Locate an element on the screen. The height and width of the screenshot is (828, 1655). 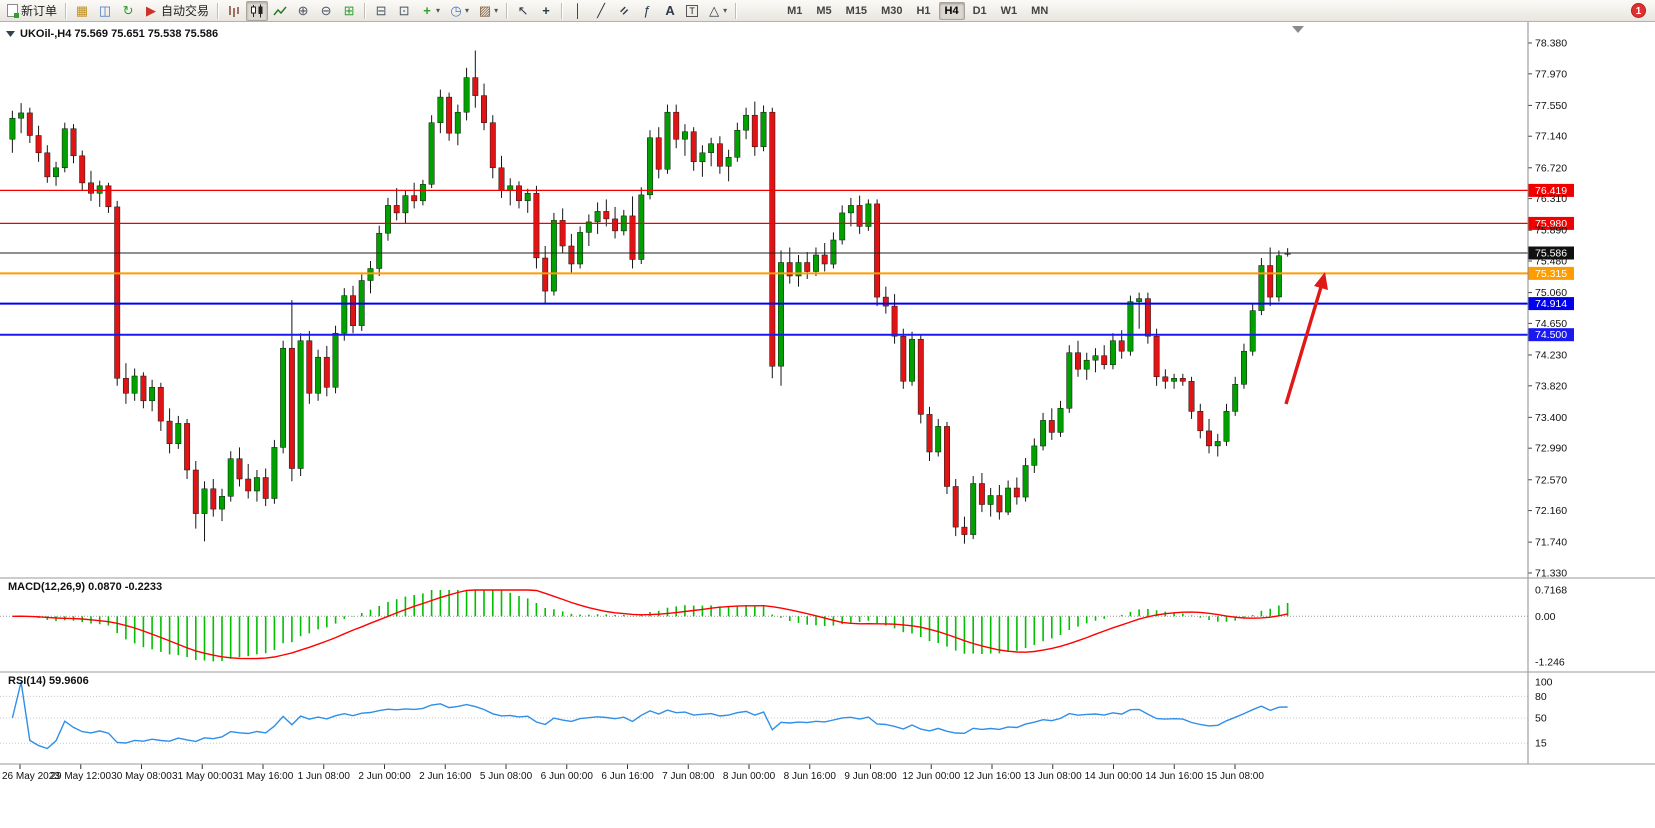
arrange-windows-button: ⊟ is located at coordinates (381, 11).